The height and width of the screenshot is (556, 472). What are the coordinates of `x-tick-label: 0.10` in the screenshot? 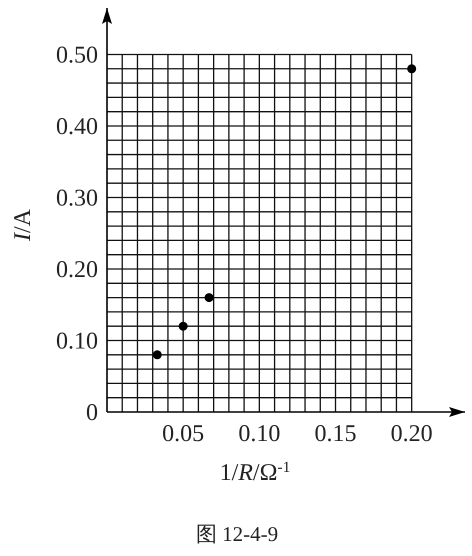 It's located at (259, 434).